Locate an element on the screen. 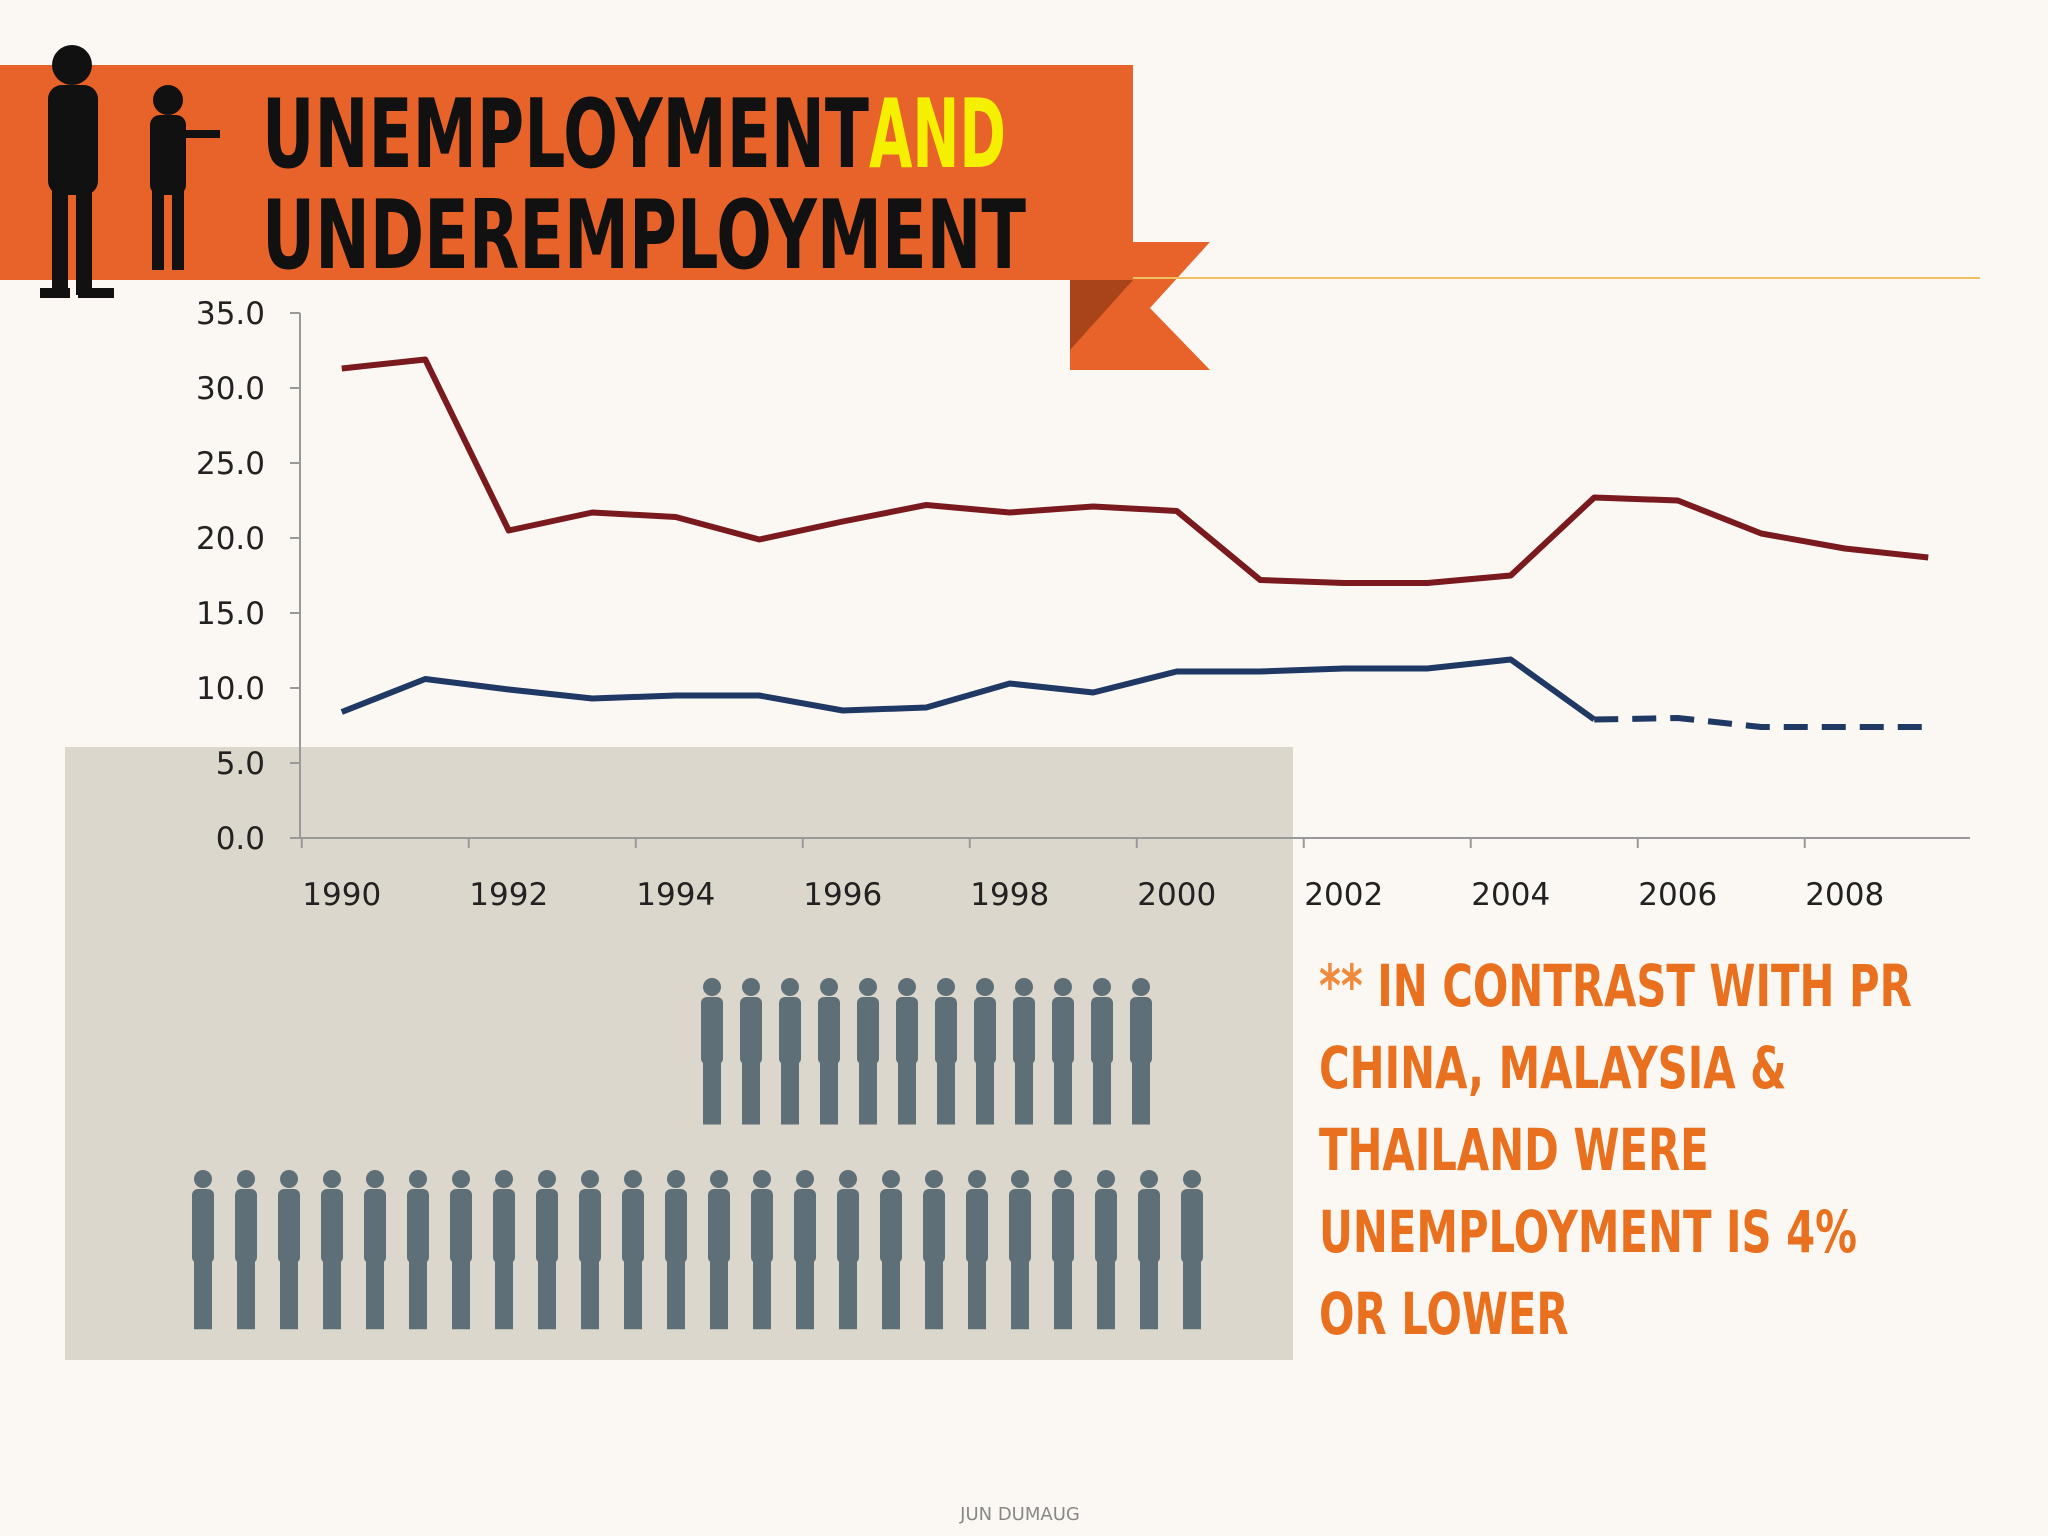 This screenshot has height=1536, width=2048. worker-silhouettes is located at coordinates (130, 171).